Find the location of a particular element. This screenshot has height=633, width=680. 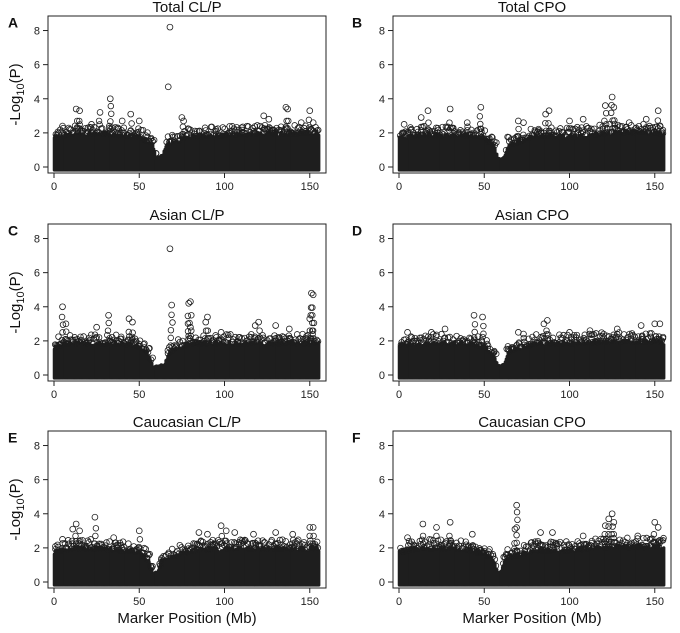

y-tick-label: 4 is located at coordinates (37, 515).